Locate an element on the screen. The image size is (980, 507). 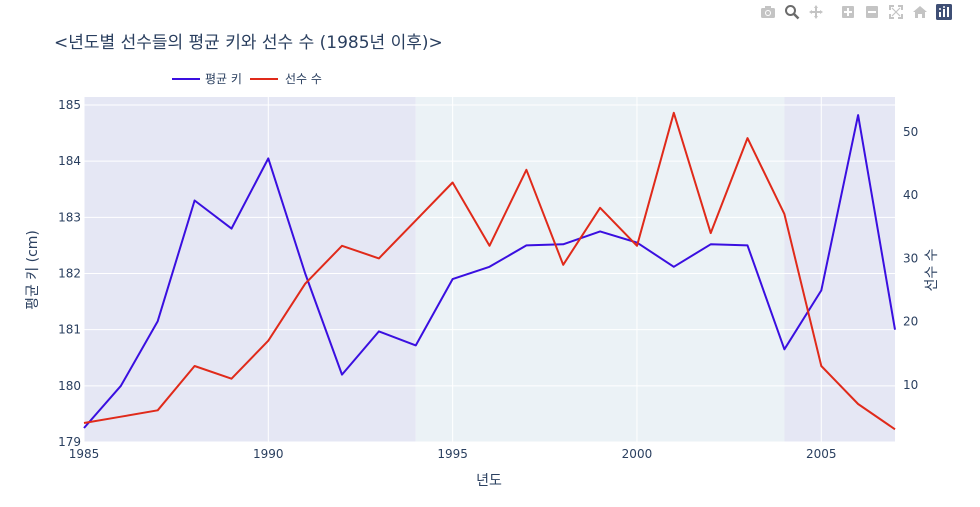
pan-icon is located at coordinates (816, 12).